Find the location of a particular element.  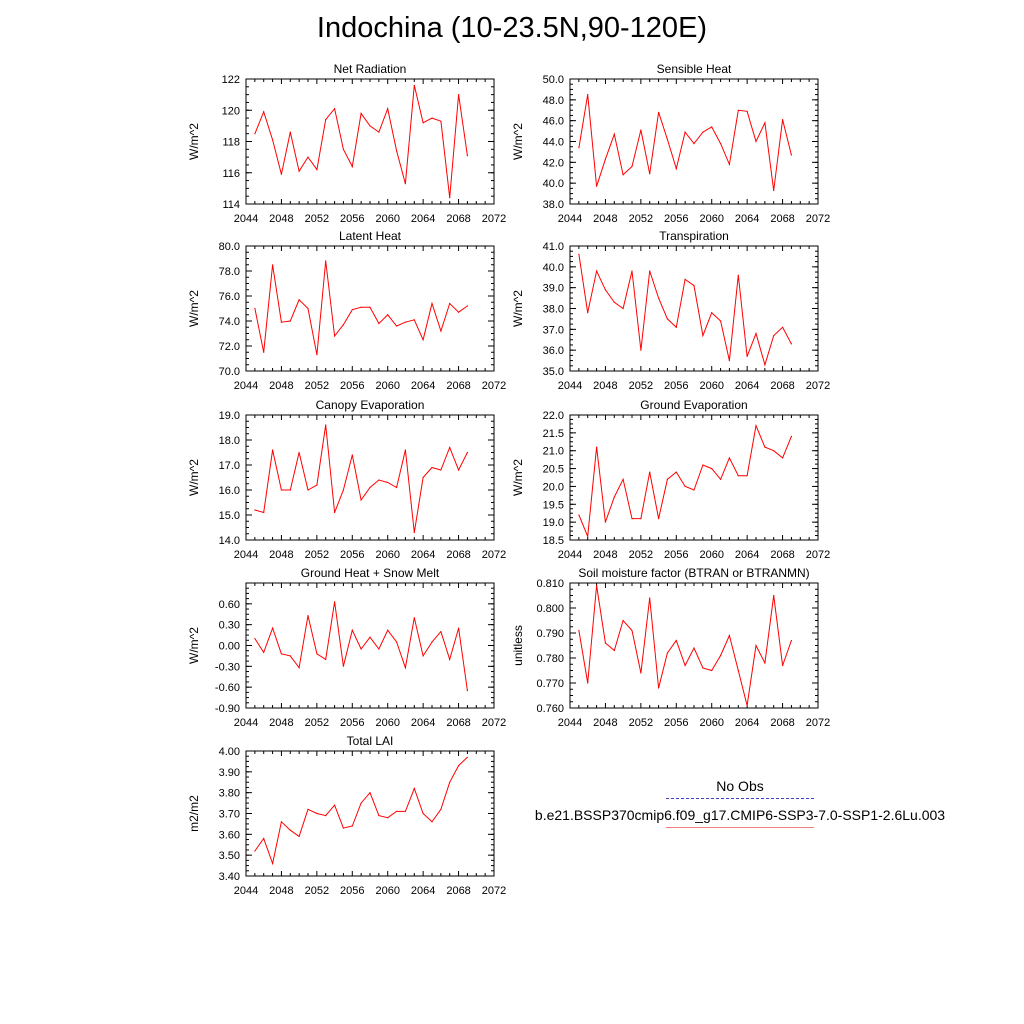

y-tick-label: 74.0 is located at coordinates (229, 322).